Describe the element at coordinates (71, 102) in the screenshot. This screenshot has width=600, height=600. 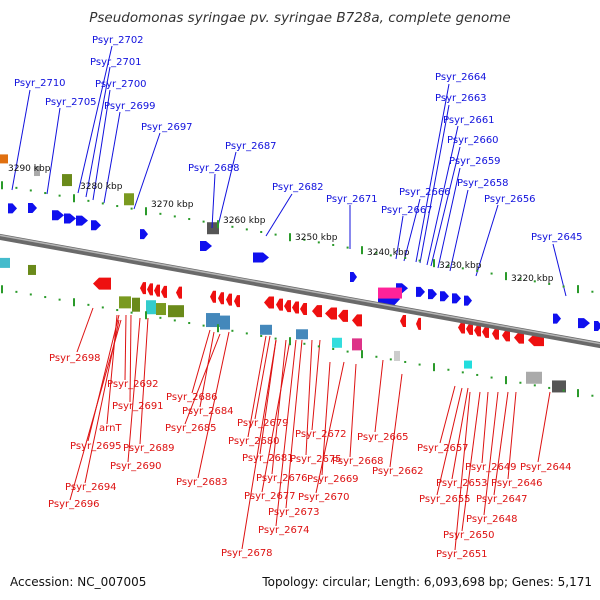
I see `gene-label-psyr-2705: Psyr_2705` at that location.